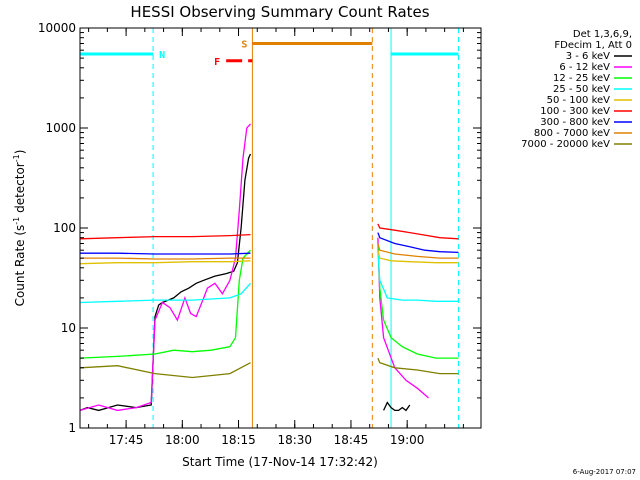 Image resolution: width=640 pixels, height=480 pixels. I want to click on y-tick-label-0: 1, so click(72, 428).